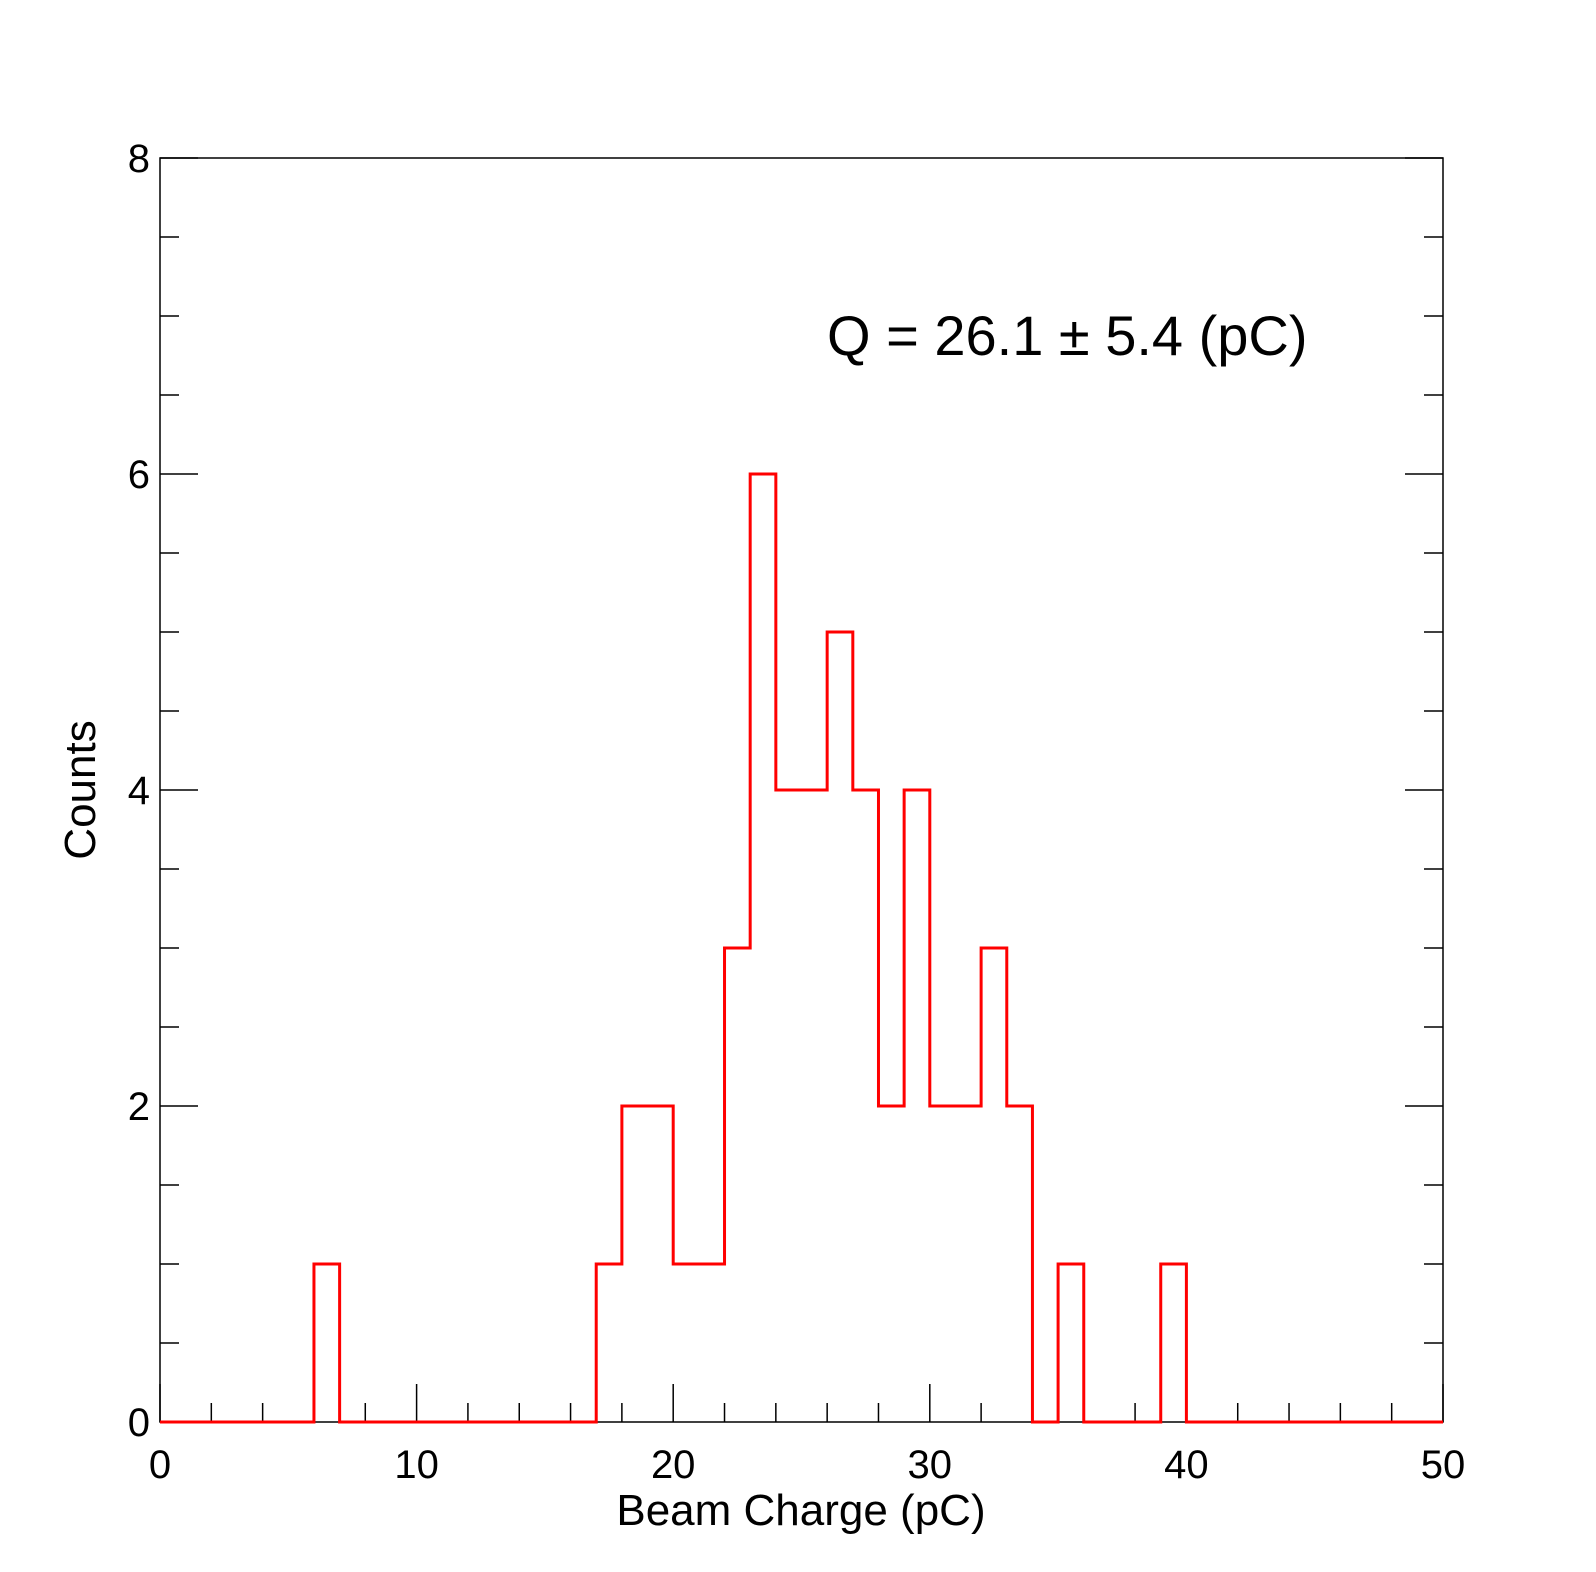 This screenshot has width=1596, height=1572. Describe the element at coordinates (1067, 335) in the screenshot. I see `stats-annotation: Q = 26.1 ± 5.4 (pC)` at that location.